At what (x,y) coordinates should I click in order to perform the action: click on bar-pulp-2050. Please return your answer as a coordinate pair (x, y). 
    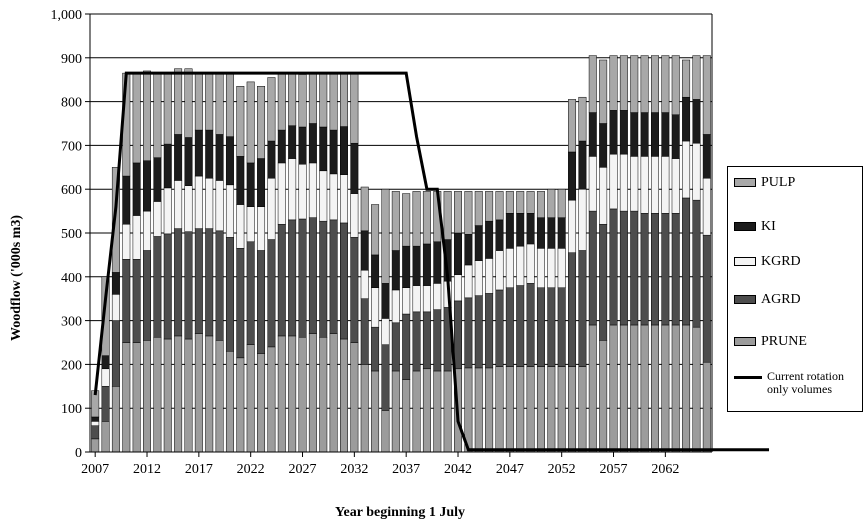
    Looking at the image, I should click on (540, 204).